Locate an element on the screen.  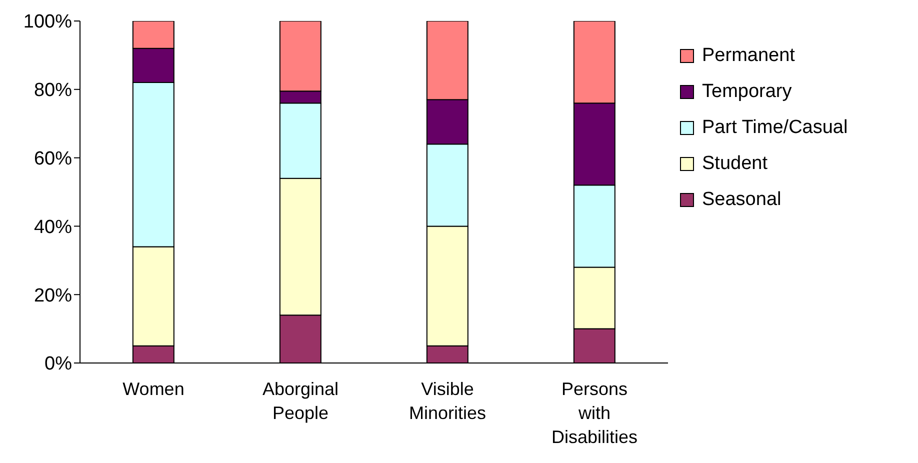
y-tick-label: 80% is located at coordinates (53, 91).